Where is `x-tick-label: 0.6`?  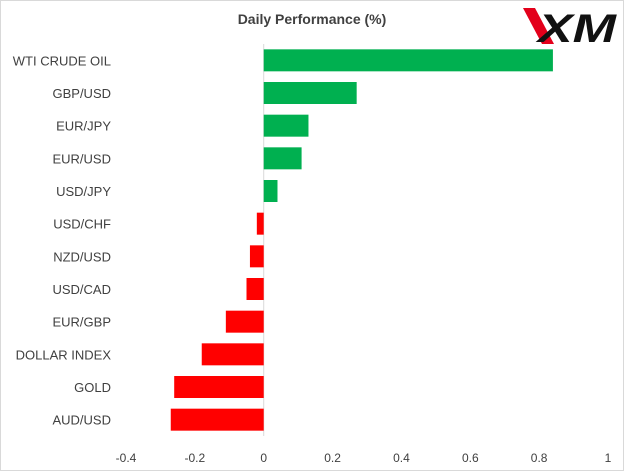
x-tick-label: 0.6 is located at coordinates (470, 458).